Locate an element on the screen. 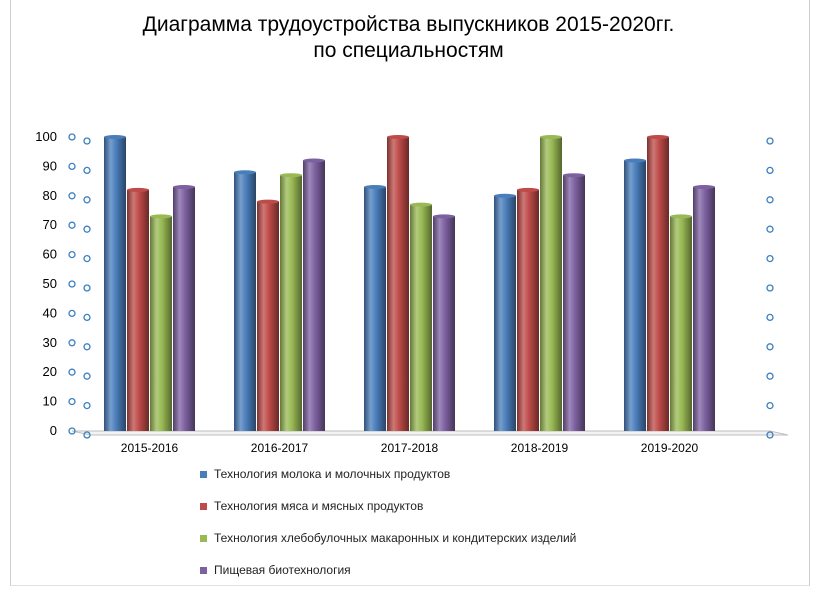  legend-label: Технология мяса и мясных продуктов is located at coordinates (319, 506).